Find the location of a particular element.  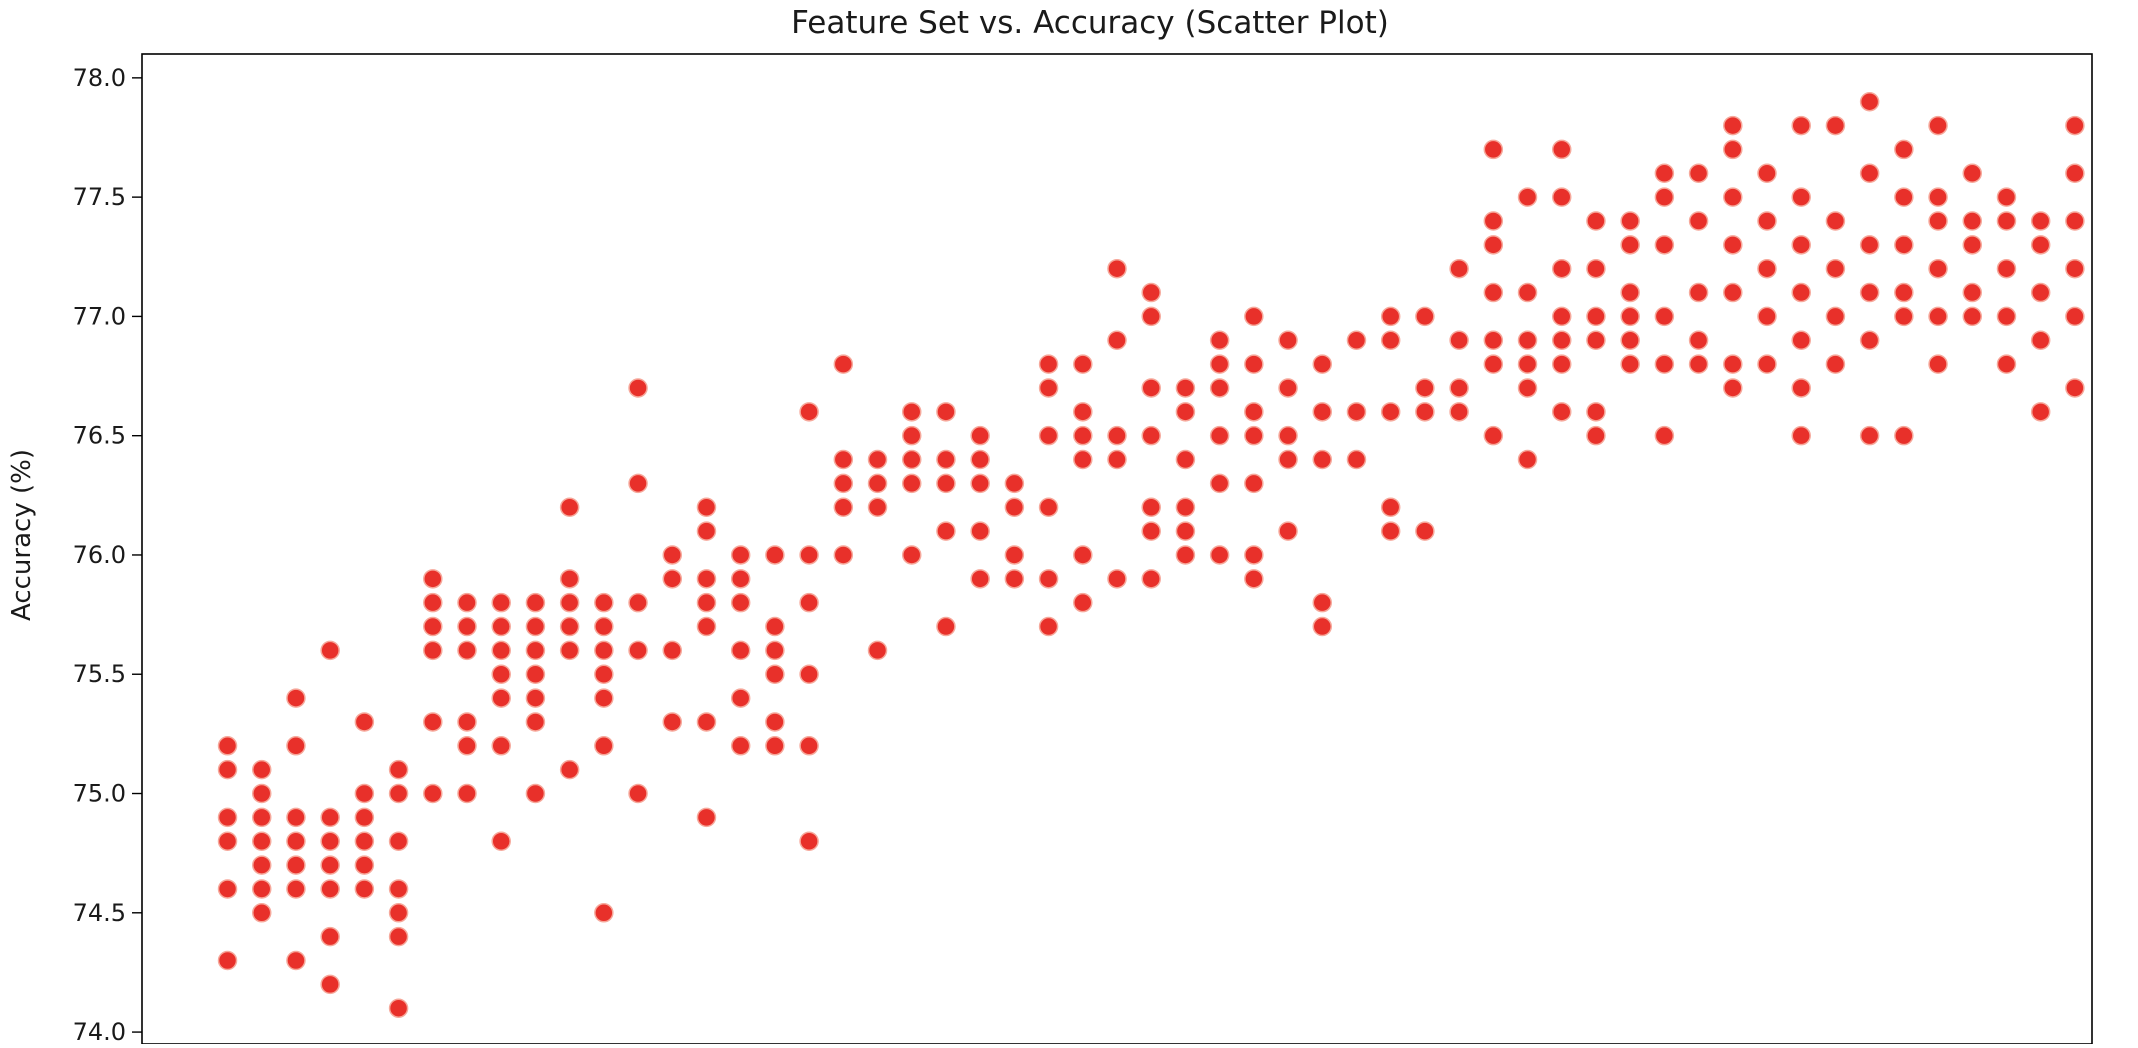

y-tick-label: 76.0 is located at coordinates (99, 555).